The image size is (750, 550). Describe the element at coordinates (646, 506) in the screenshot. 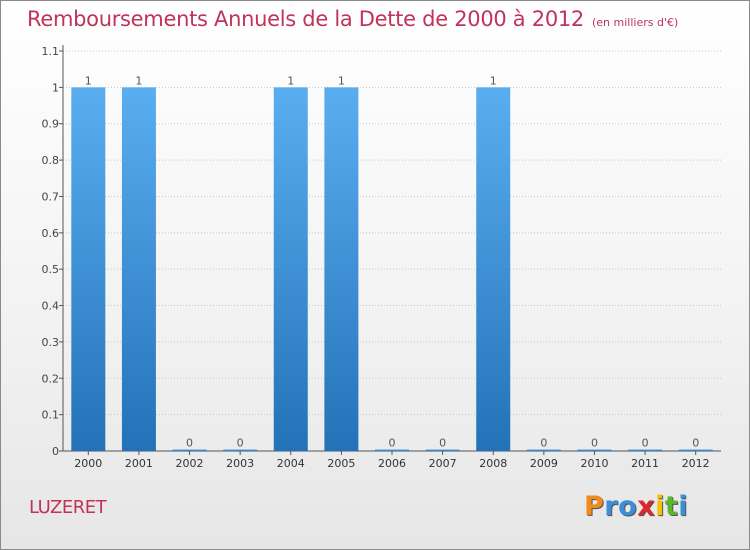

I see `logo-letter: x` at that location.